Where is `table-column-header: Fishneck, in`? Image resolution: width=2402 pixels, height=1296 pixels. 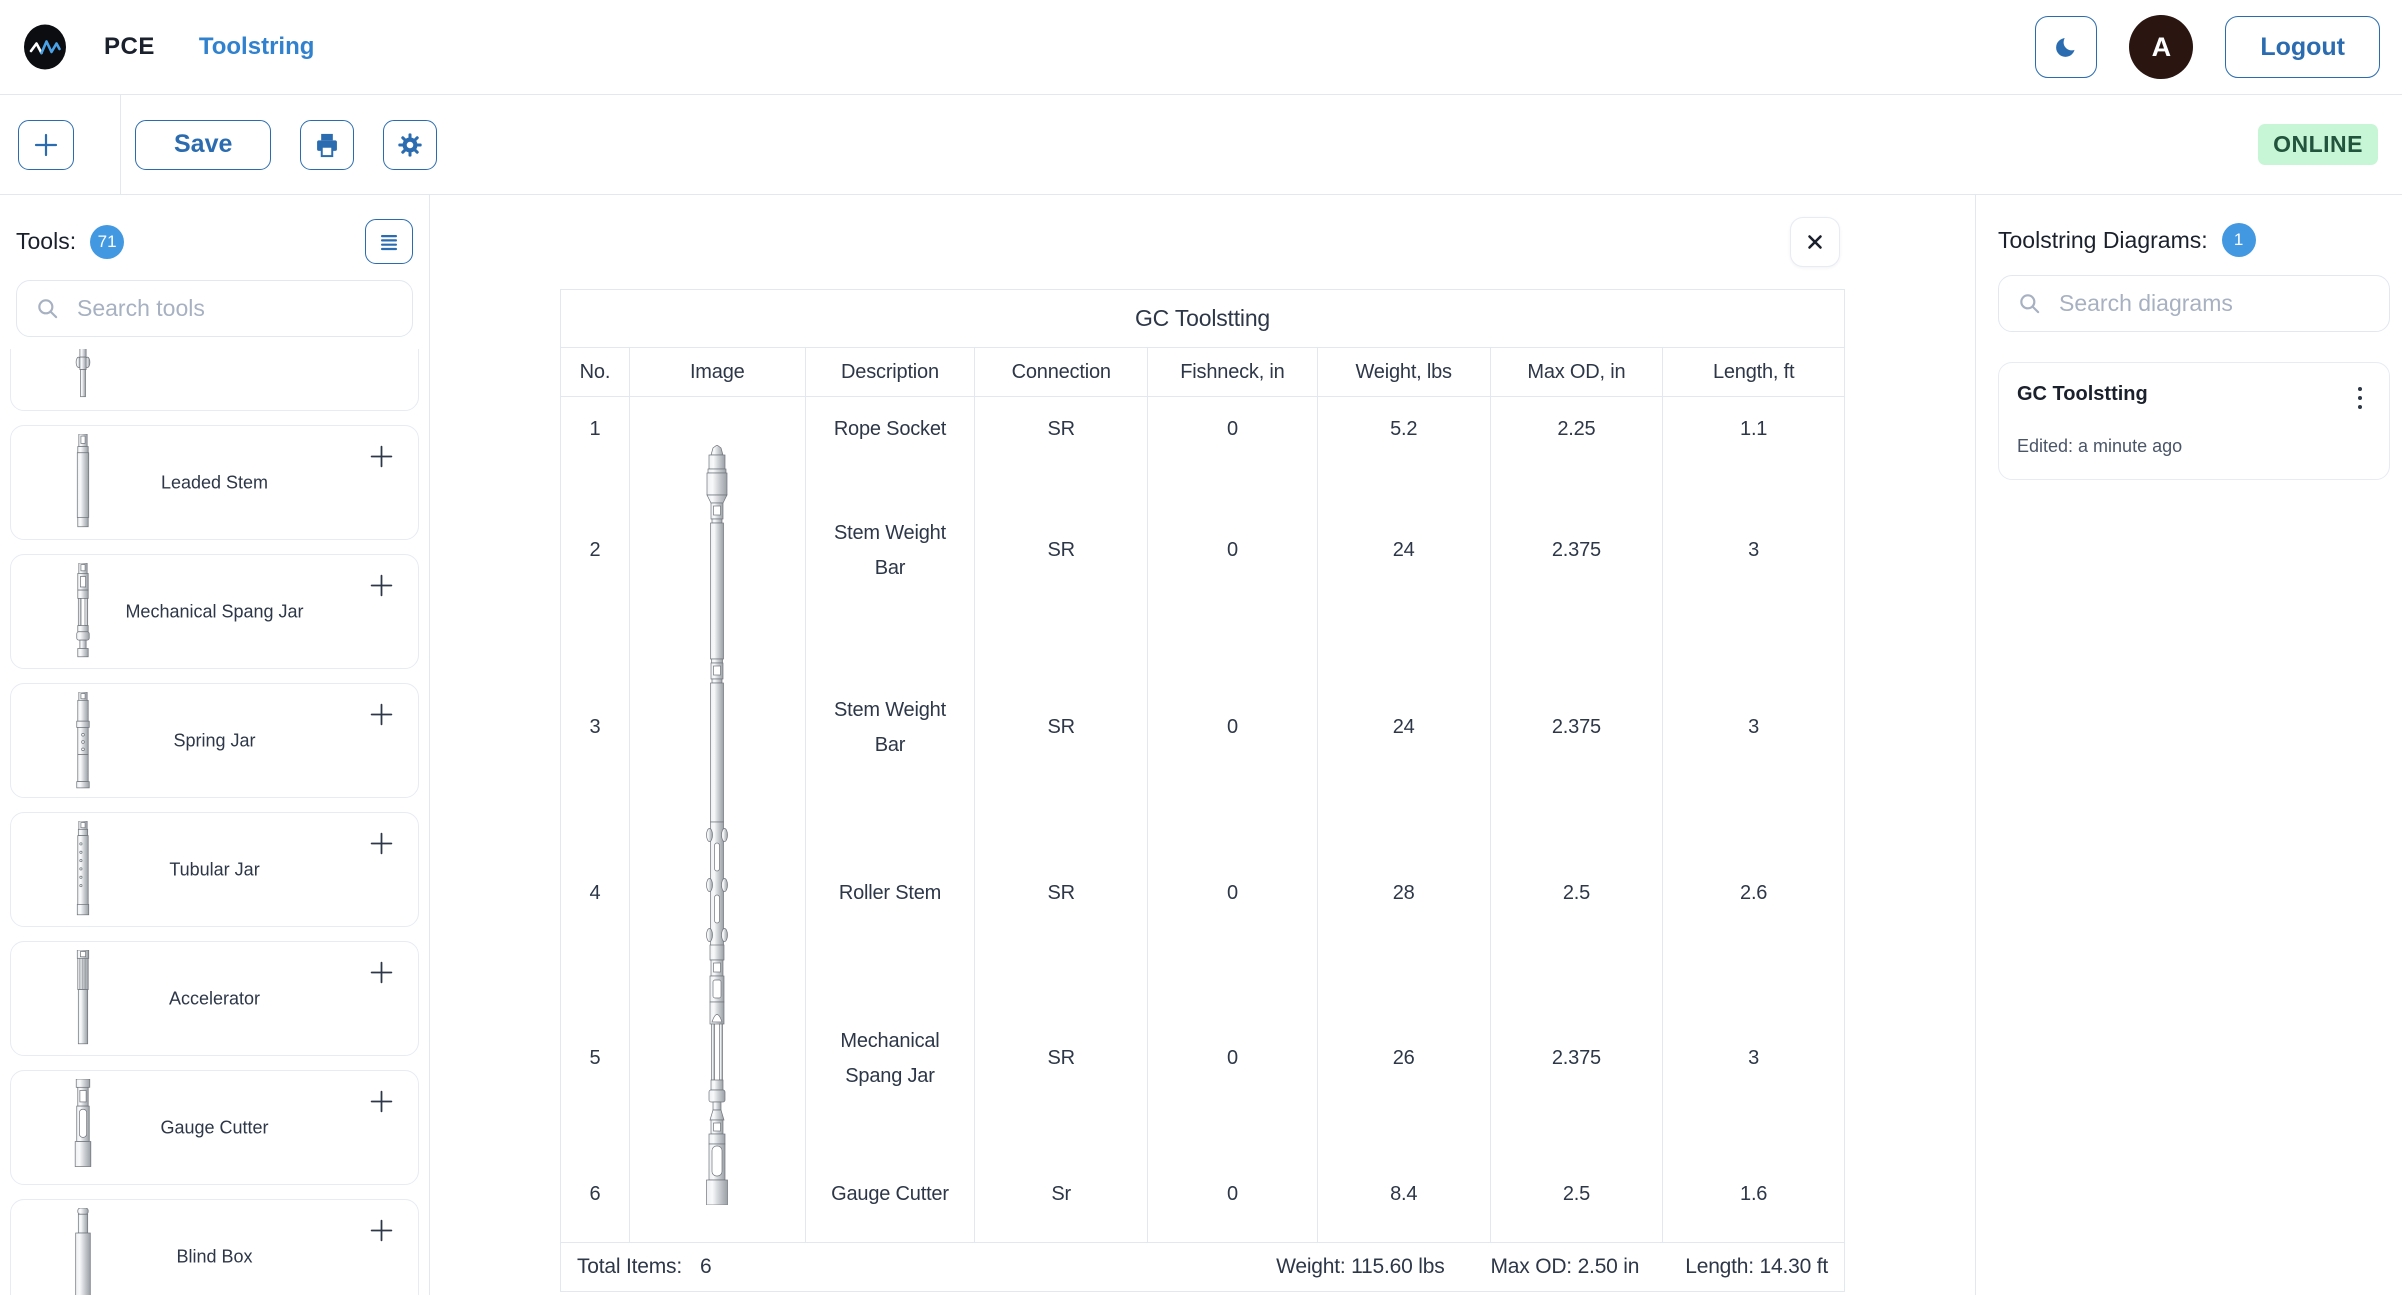 table-column-header: Fishneck, in is located at coordinates (1233, 372).